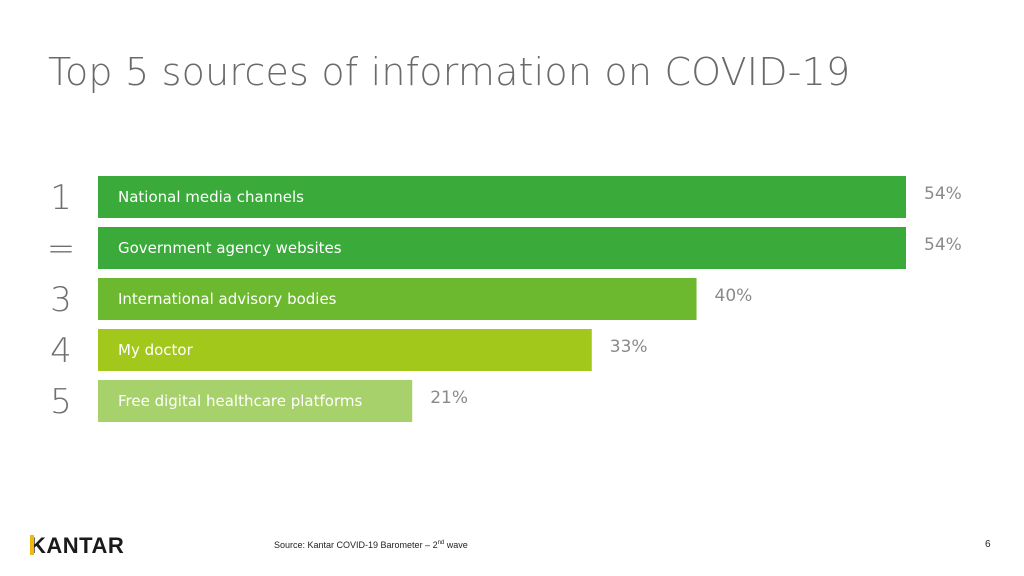 Image resolution: width=1024 pixels, height=576 pixels. What do you see at coordinates (356, 545) in the screenshot?
I see `source-text: Source: Kantar COVID-19 Barometer – 2` at bounding box center [356, 545].